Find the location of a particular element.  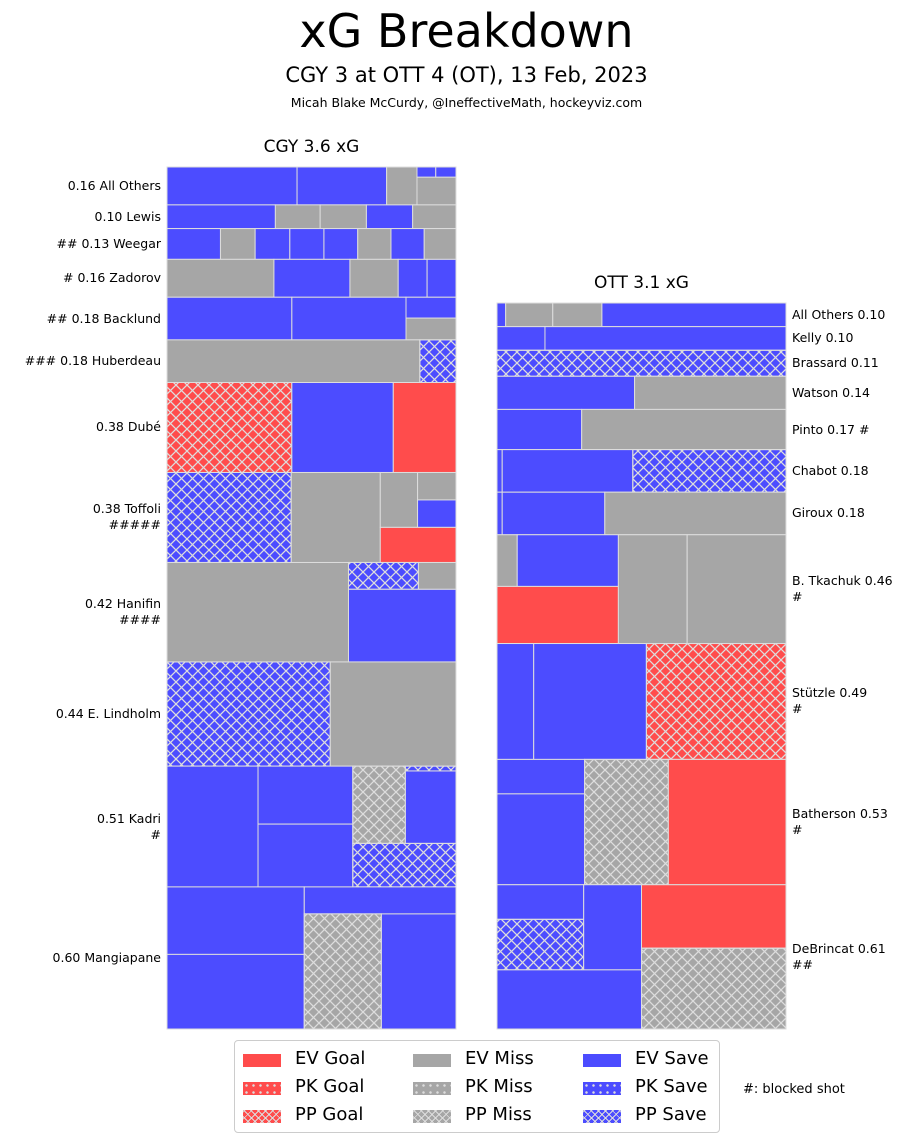

player-name-xg: 0.38 Dubé is located at coordinates (128, 427).